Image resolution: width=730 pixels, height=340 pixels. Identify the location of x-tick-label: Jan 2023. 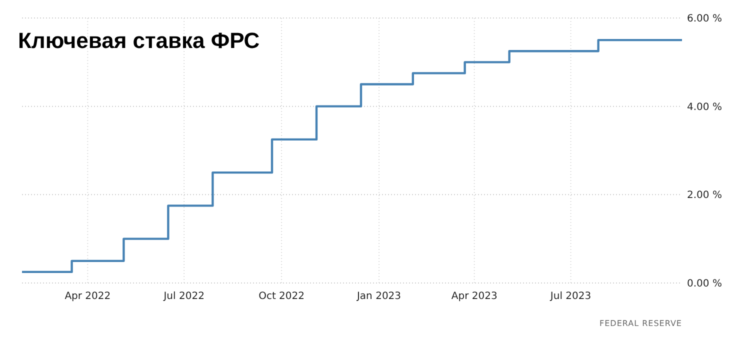
(379, 296).